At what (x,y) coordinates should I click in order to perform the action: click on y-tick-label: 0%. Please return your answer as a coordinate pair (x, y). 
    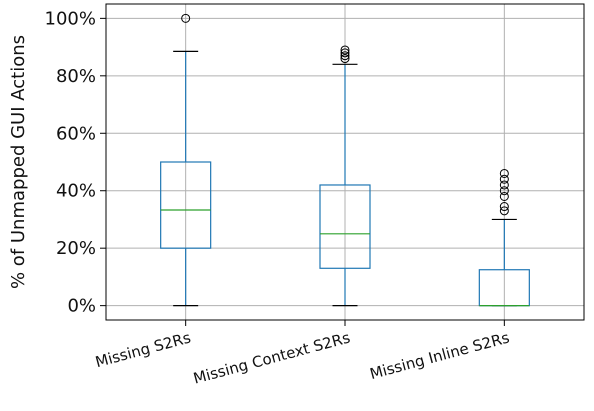
    Looking at the image, I should click on (81, 306).